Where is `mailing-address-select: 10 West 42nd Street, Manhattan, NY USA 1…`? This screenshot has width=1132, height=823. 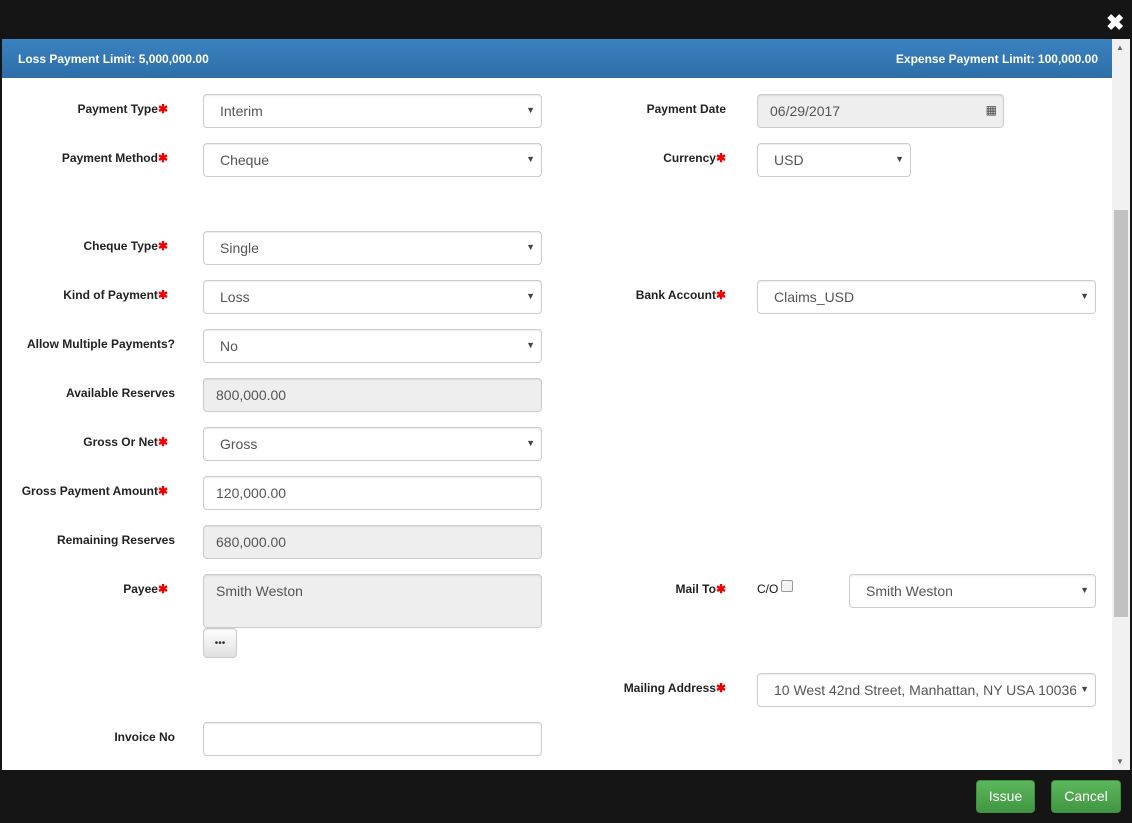
mailing-address-select: 10 West 42nd Street, Manhattan, NY USA 1… is located at coordinates (926, 690).